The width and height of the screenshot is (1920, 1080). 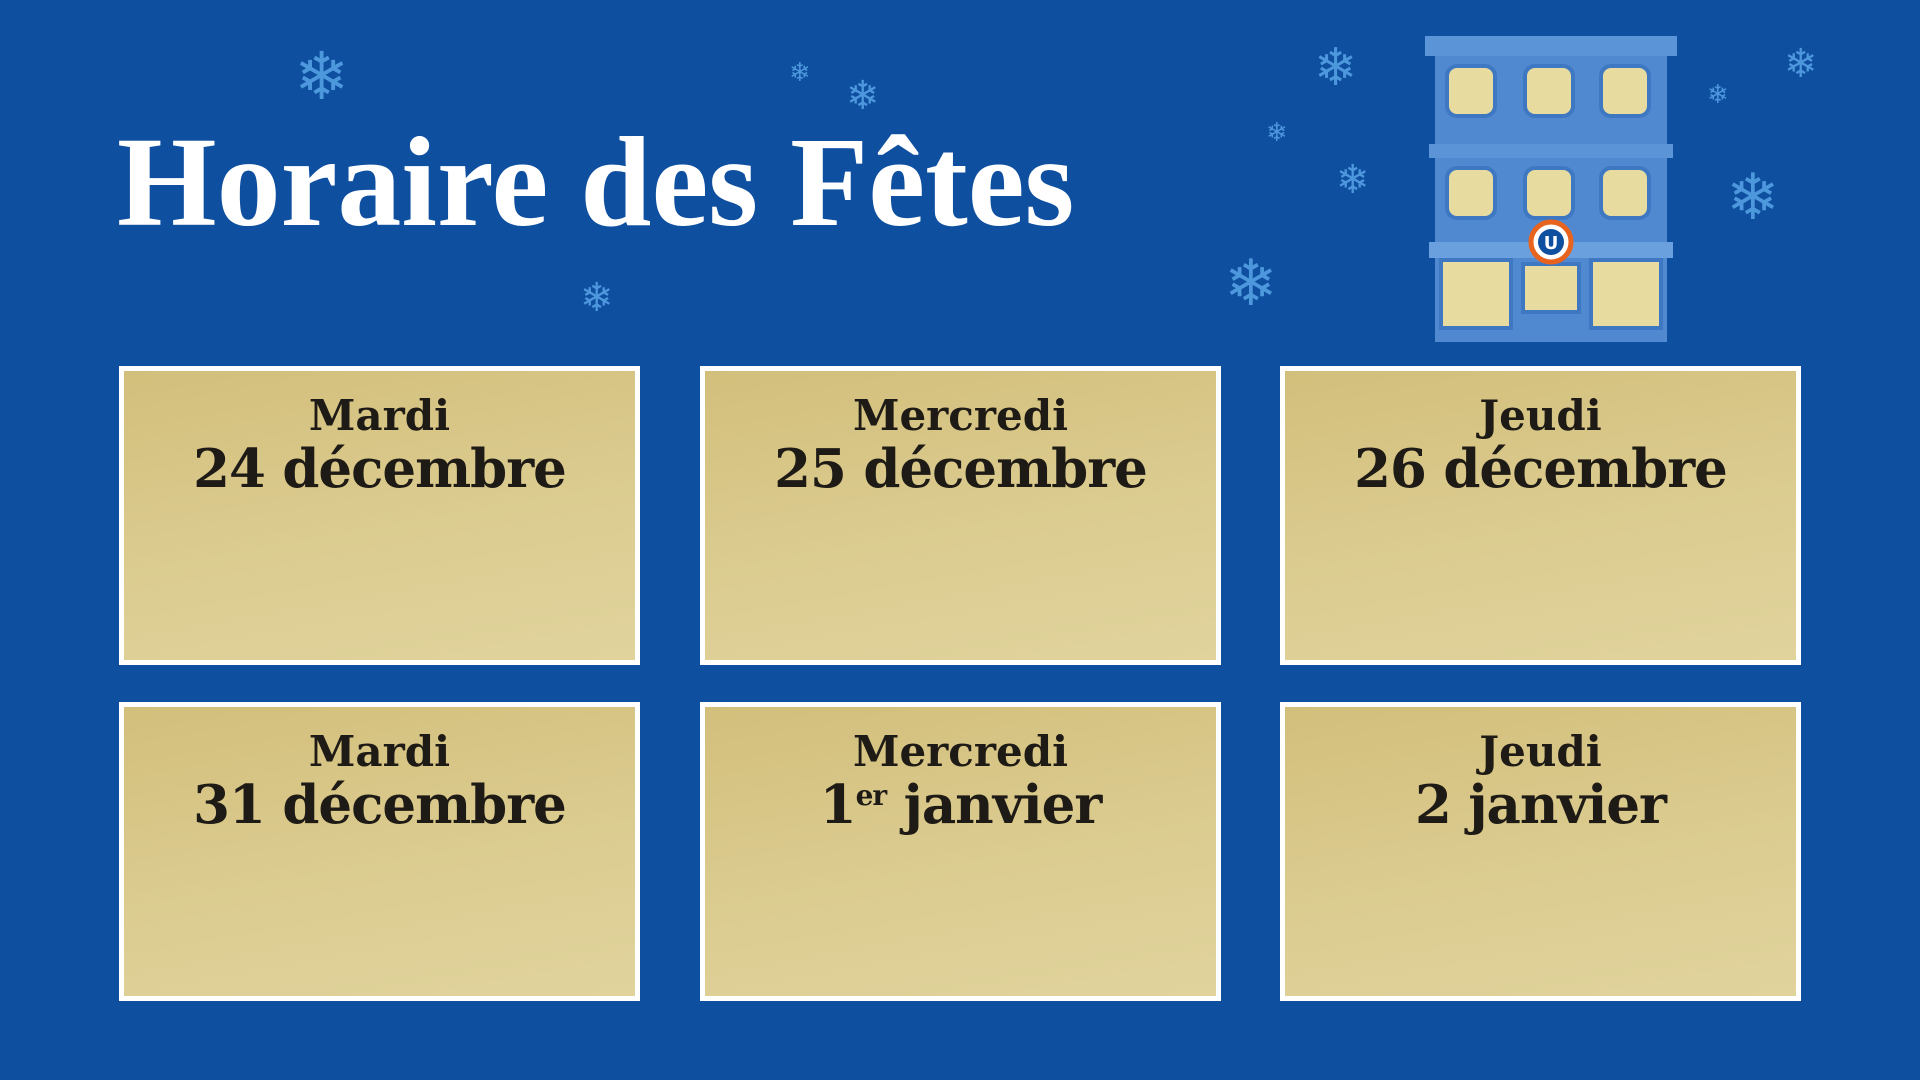 What do you see at coordinates (1551, 189) in the screenshot?
I see `storefront-illustration: U` at bounding box center [1551, 189].